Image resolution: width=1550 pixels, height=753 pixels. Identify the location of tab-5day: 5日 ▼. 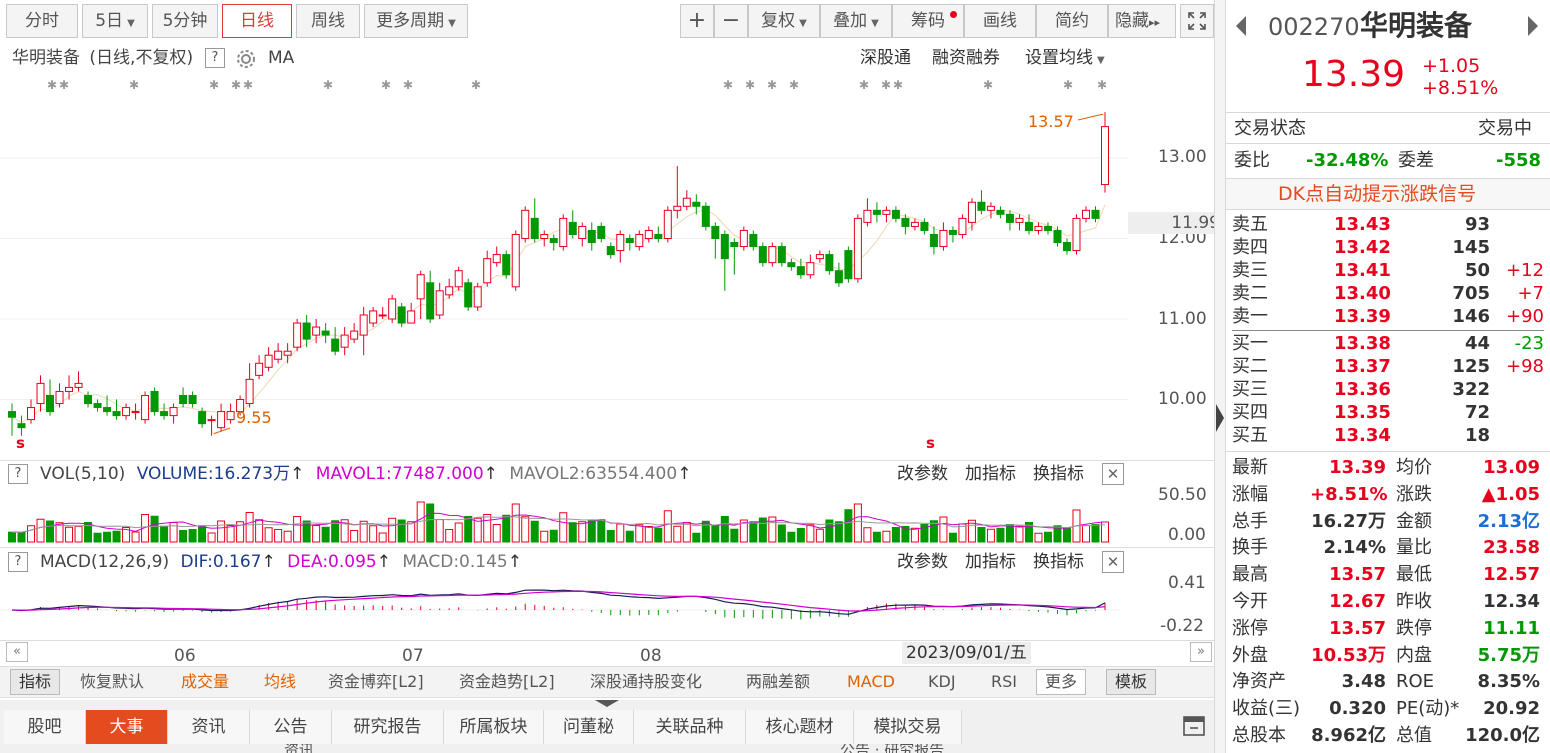
(115, 21).